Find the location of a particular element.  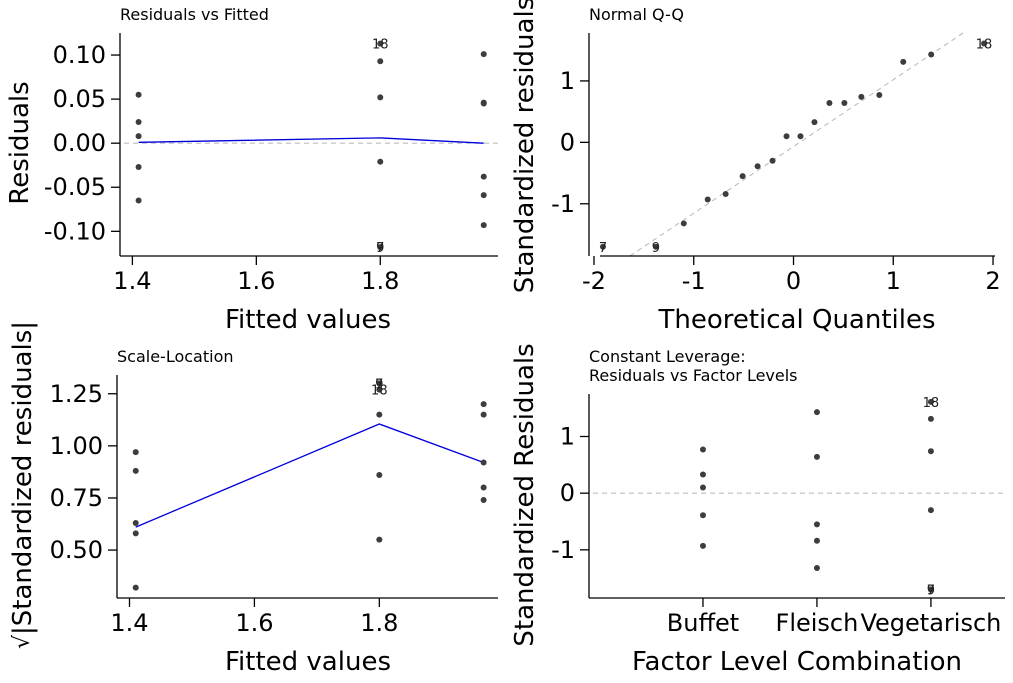

x-tick-label: Buffet is located at coordinates (703, 623).